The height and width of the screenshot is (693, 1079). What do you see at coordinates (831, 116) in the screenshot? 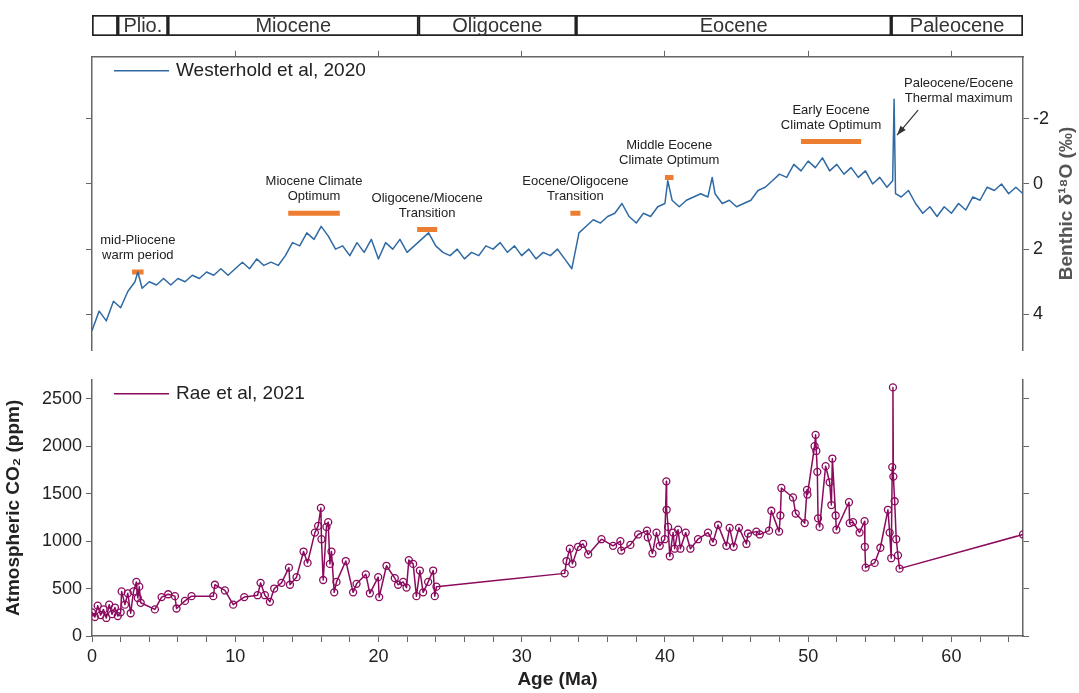
I see `annotation: Early Eocene Climate Optimum` at bounding box center [831, 116].